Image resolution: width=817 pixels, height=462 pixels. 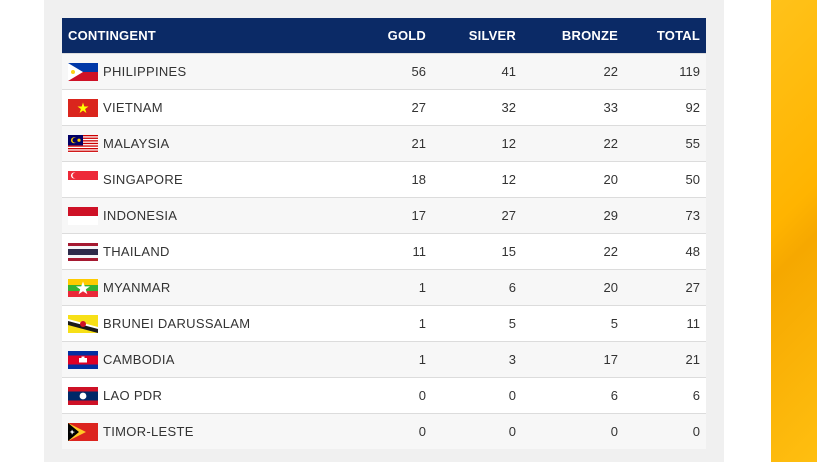 I want to click on contingent-name: MALAYSIA, so click(x=136, y=143).